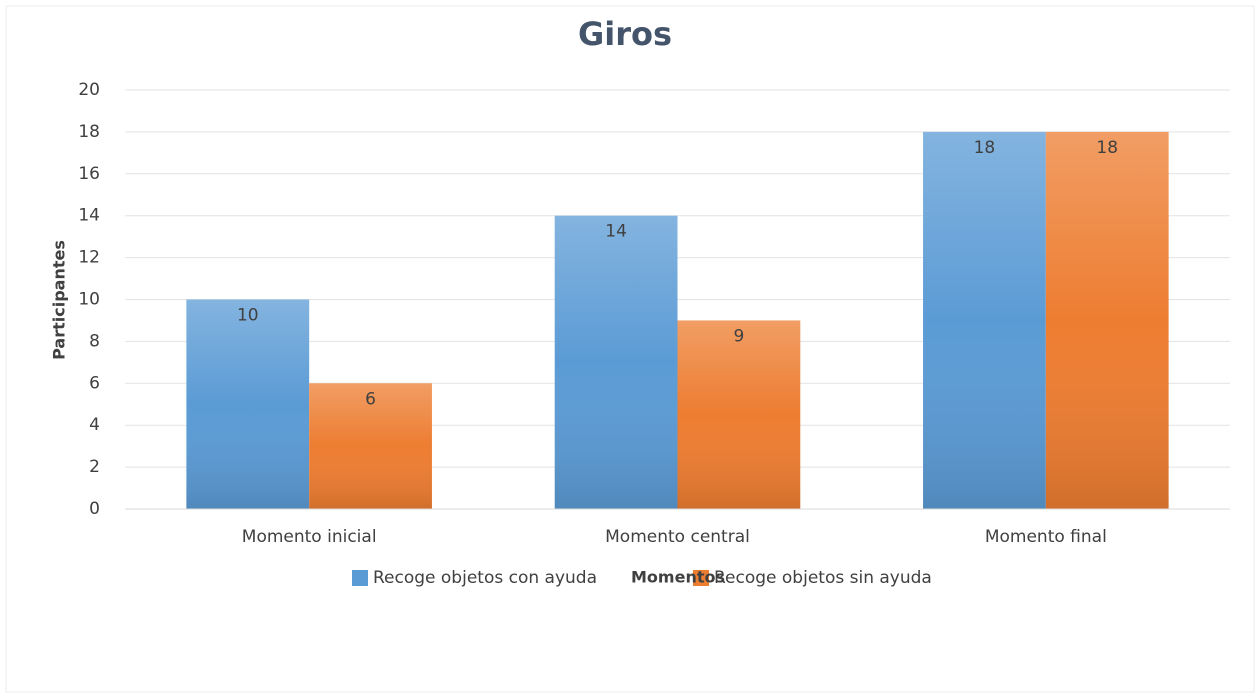 The height and width of the screenshot is (698, 1260). What do you see at coordinates (94, 341) in the screenshot?
I see `y-tick-label: 8` at bounding box center [94, 341].